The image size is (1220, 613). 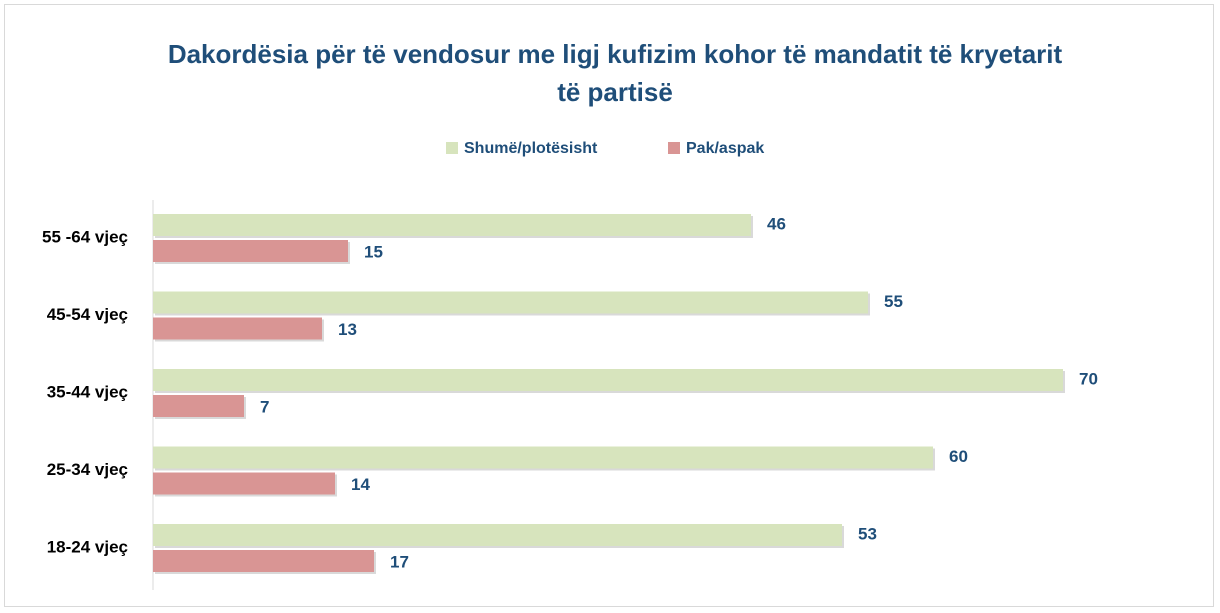 What do you see at coordinates (264, 406) in the screenshot?
I see `data-label: 7` at bounding box center [264, 406].